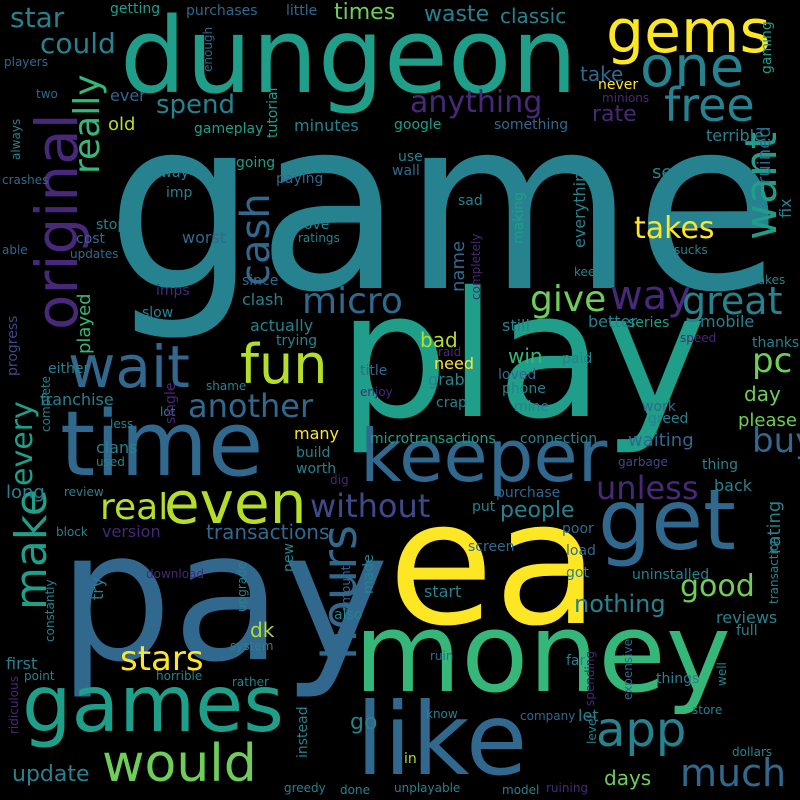  I want to click on word-trying: trying, so click(297, 341).